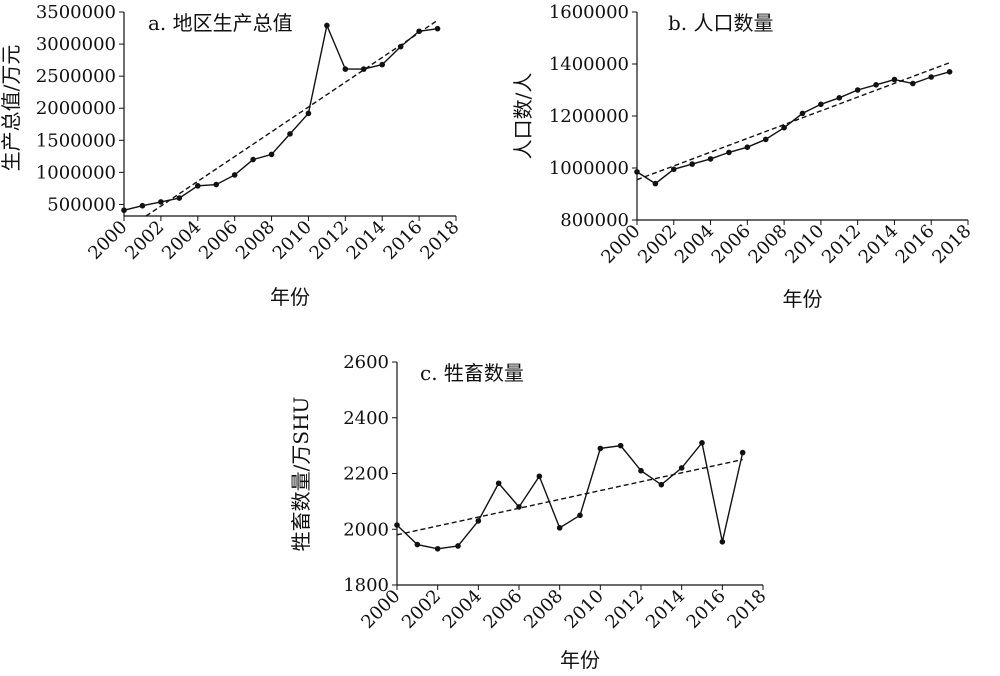 The image size is (1000, 676). What do you see at coordinates (665, 609) in the screenshot?
I see `x-tick-label: 2014` at bounding box center [665, 609].